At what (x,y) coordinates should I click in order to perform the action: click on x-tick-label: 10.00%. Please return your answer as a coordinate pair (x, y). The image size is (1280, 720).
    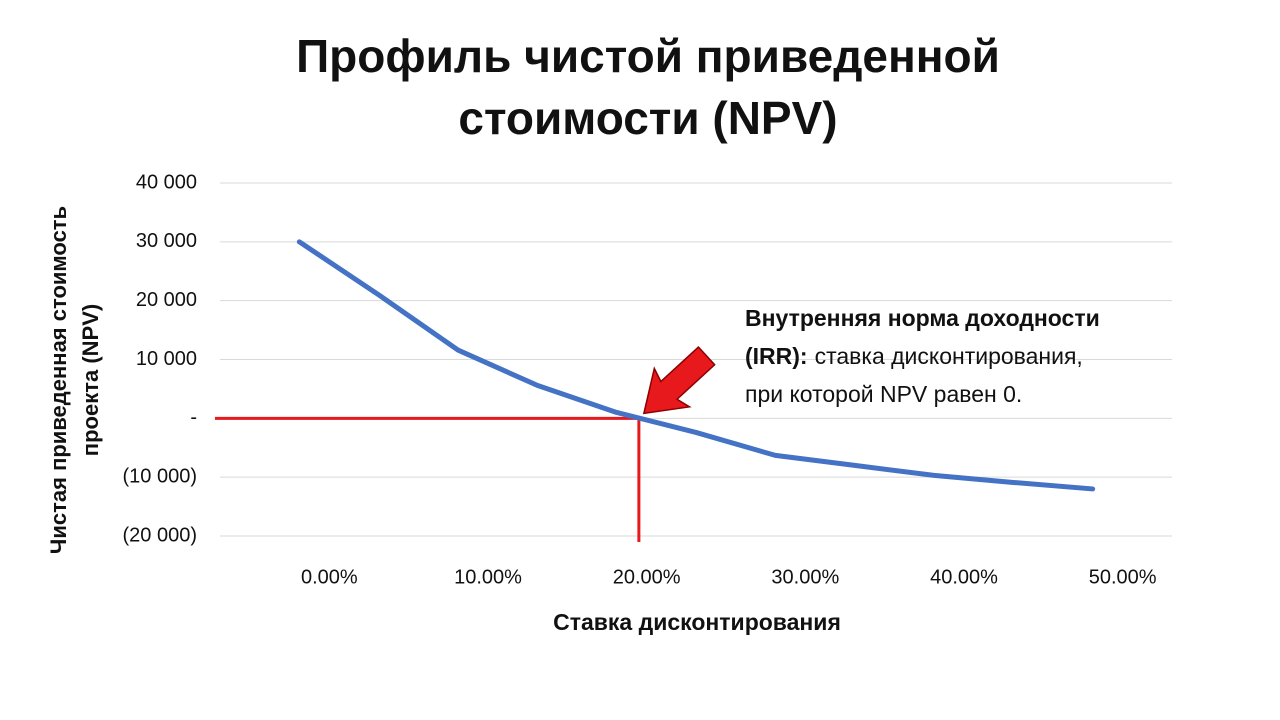
    Looking at the image, I should click on (488, 577).